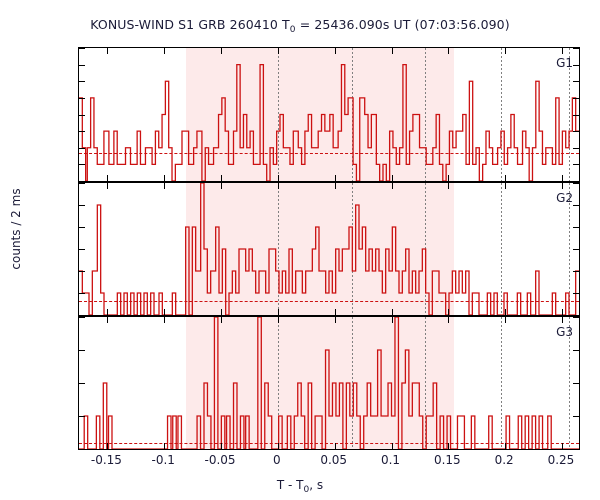 Image resolution: width=600 pixels, height=500 pixels. I want to click on panel-label-g2: G2, so click(564, 198).